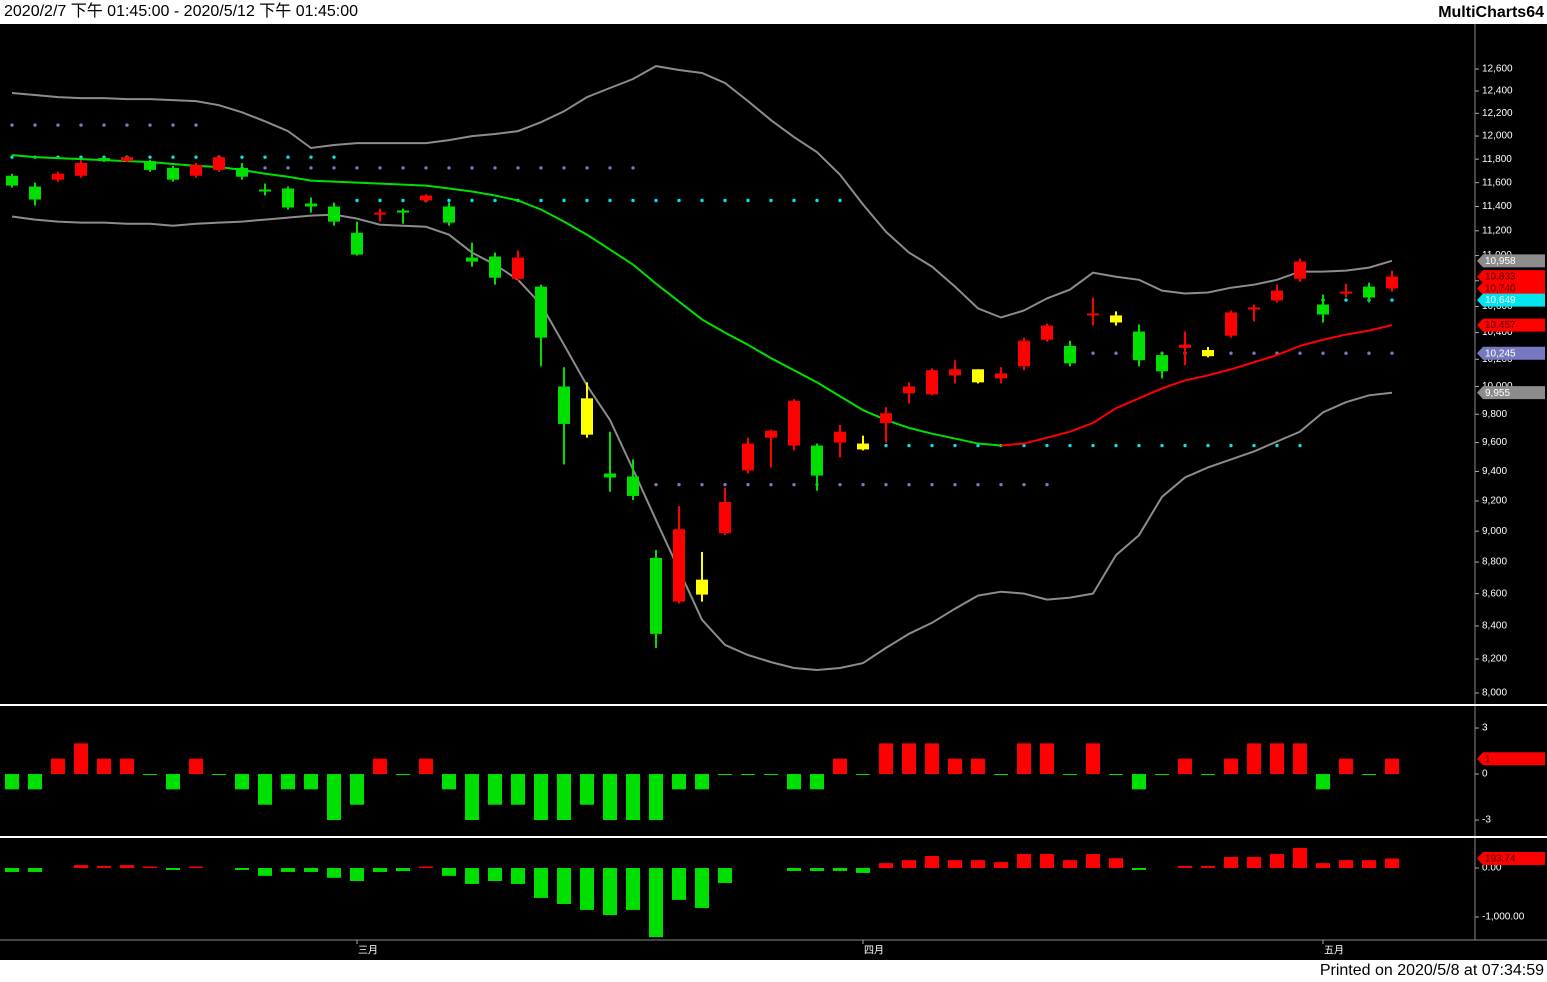 This screenshot has height=982, width=1547. I want to click on value-tag-label: 10,457, so click(1500, 325).